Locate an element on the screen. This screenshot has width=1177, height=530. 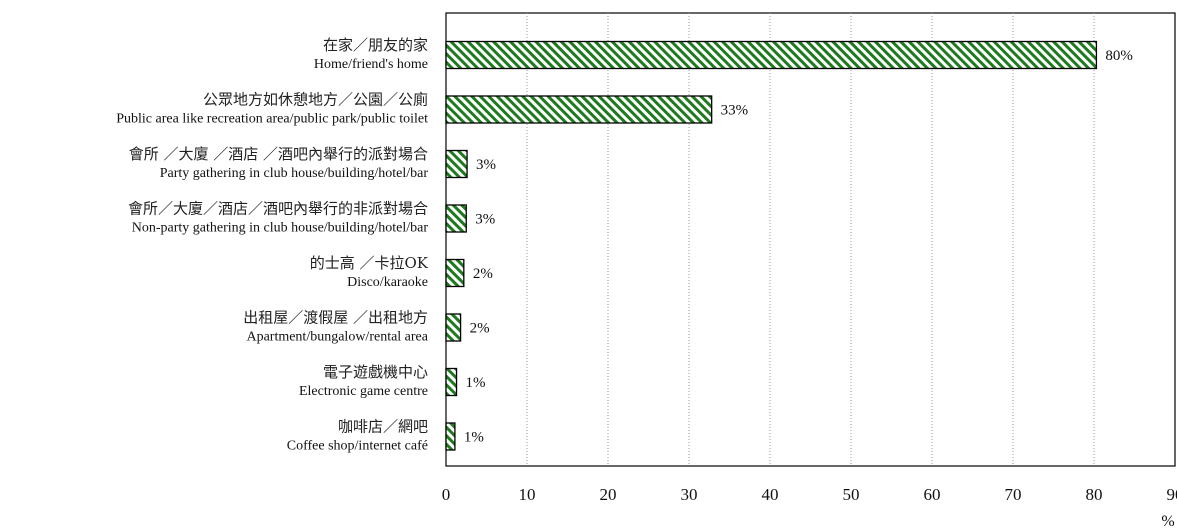
x-tick-label: 10 is located at coordinates (527, 494).